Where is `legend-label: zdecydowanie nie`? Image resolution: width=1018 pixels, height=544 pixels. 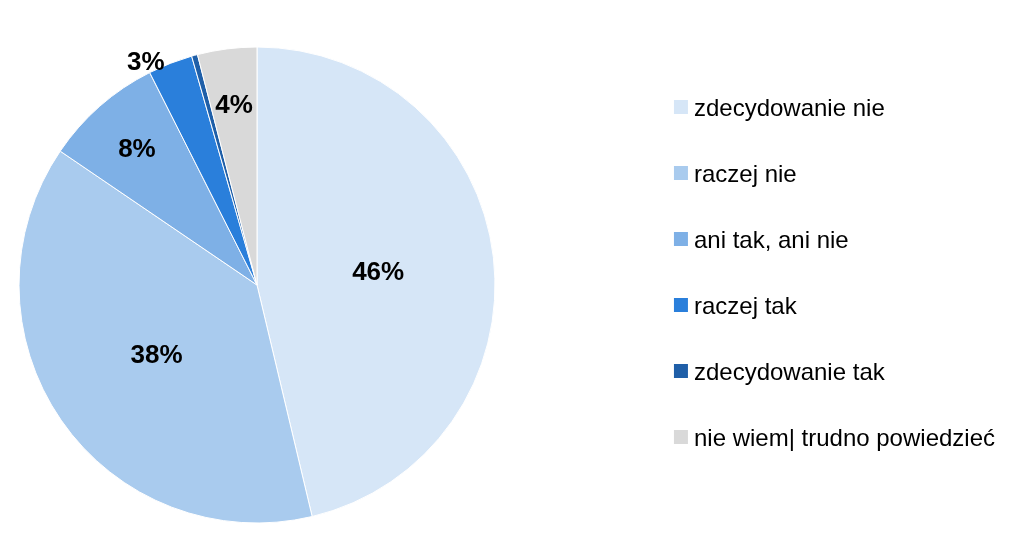
legend-label: zdecydowanie nie is located at coordinates (789, 107).